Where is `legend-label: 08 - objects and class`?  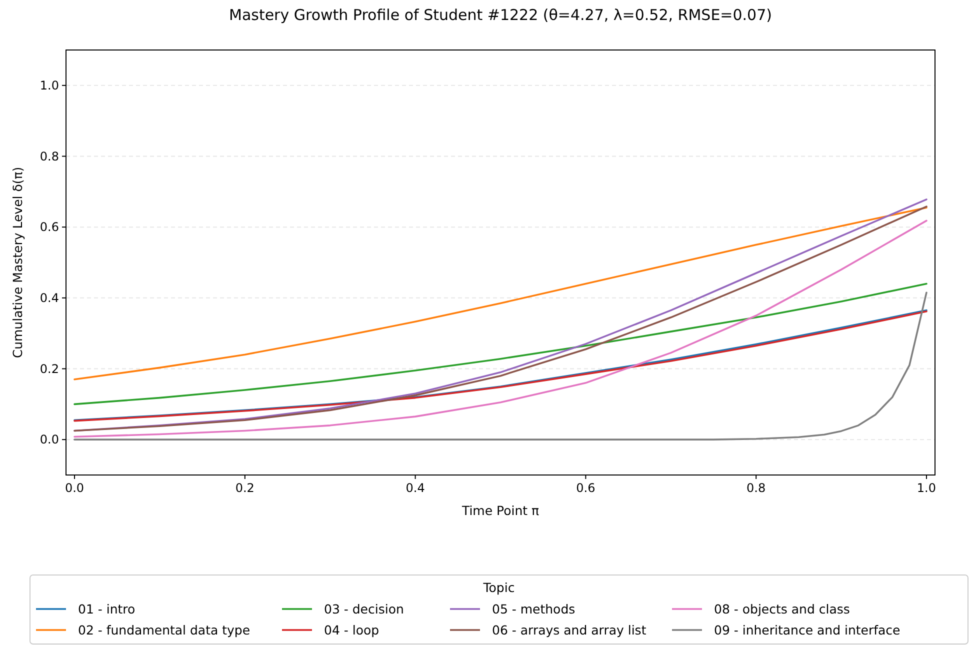
legend-label: 08 - objects and class is located at coordinates (782, 609).